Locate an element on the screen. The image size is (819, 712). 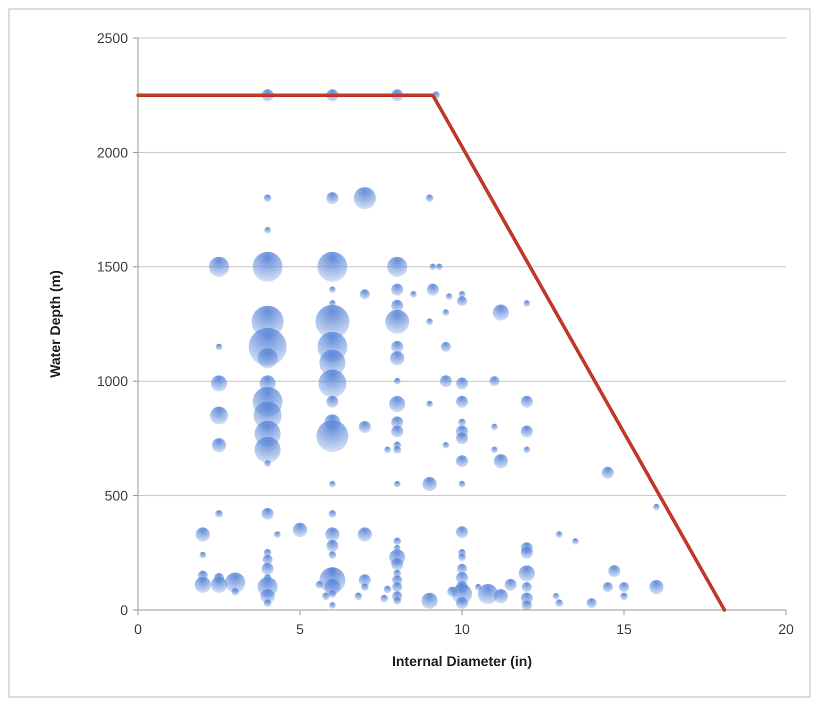
y-tick-label: 500 is located at coordinates (116, 496).